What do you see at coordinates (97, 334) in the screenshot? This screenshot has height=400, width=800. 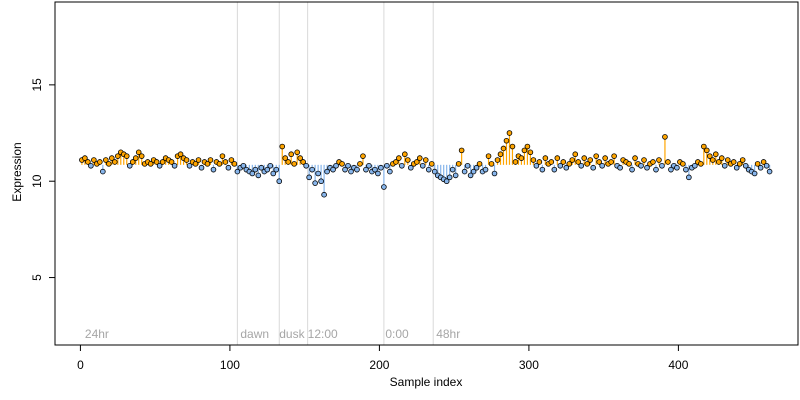 I see `period-label: 24hr` at bounding box center [97, 334].